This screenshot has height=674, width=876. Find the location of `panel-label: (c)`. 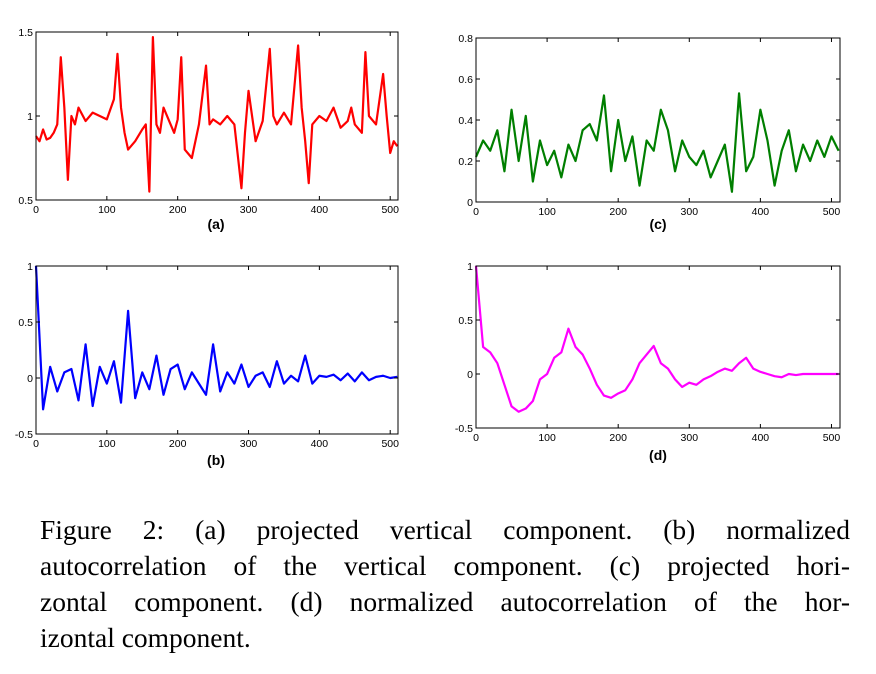

panel-label: (c) is located at coordinates (657, 224).